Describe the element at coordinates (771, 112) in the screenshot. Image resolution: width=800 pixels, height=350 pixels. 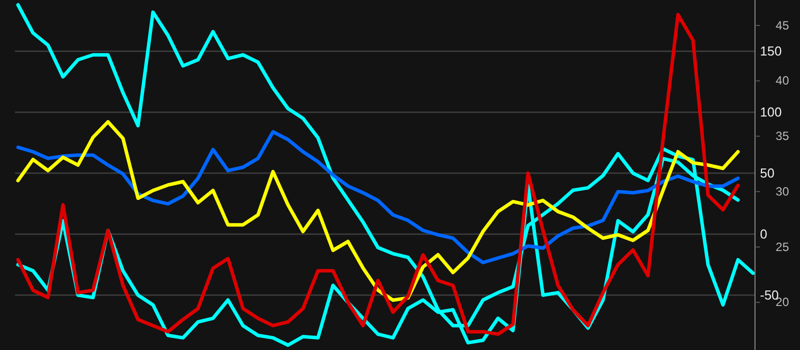
I see `y-tick-label: 100` at that location.